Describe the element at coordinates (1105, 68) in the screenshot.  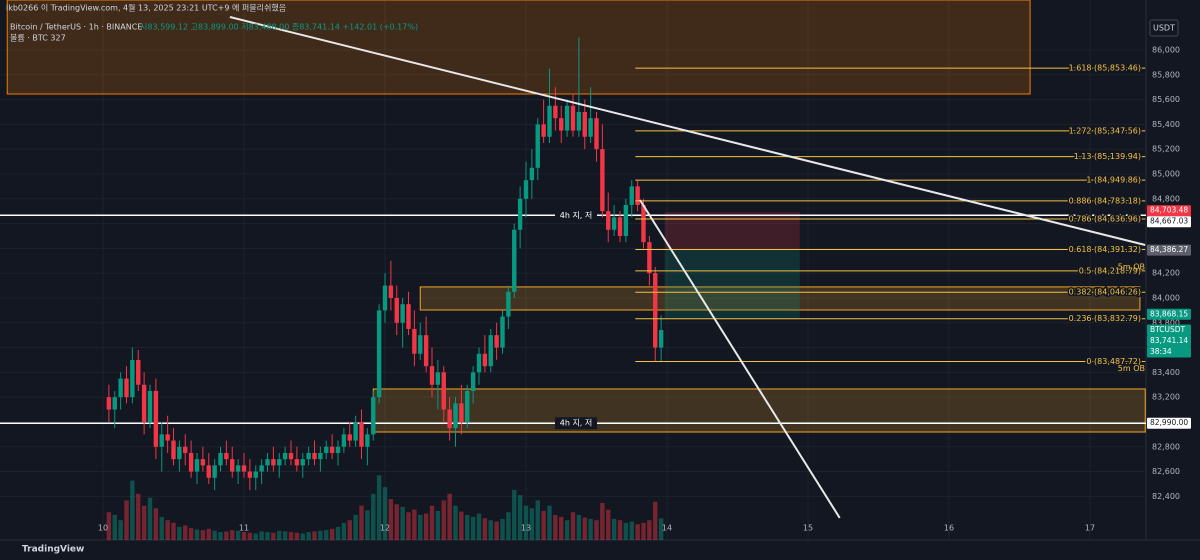
I see `fib-label: 1.618 (85,853.46)` at that location.